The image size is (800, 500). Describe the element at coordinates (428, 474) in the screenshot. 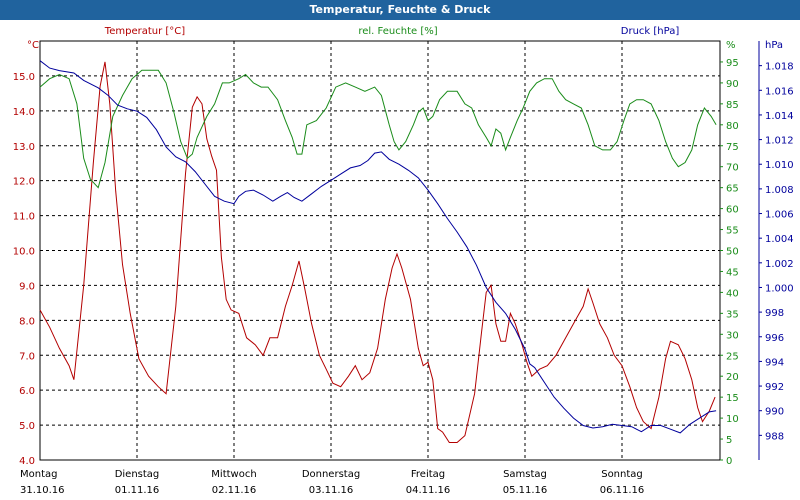

I see `x-tick-day: Freitag` at that location.